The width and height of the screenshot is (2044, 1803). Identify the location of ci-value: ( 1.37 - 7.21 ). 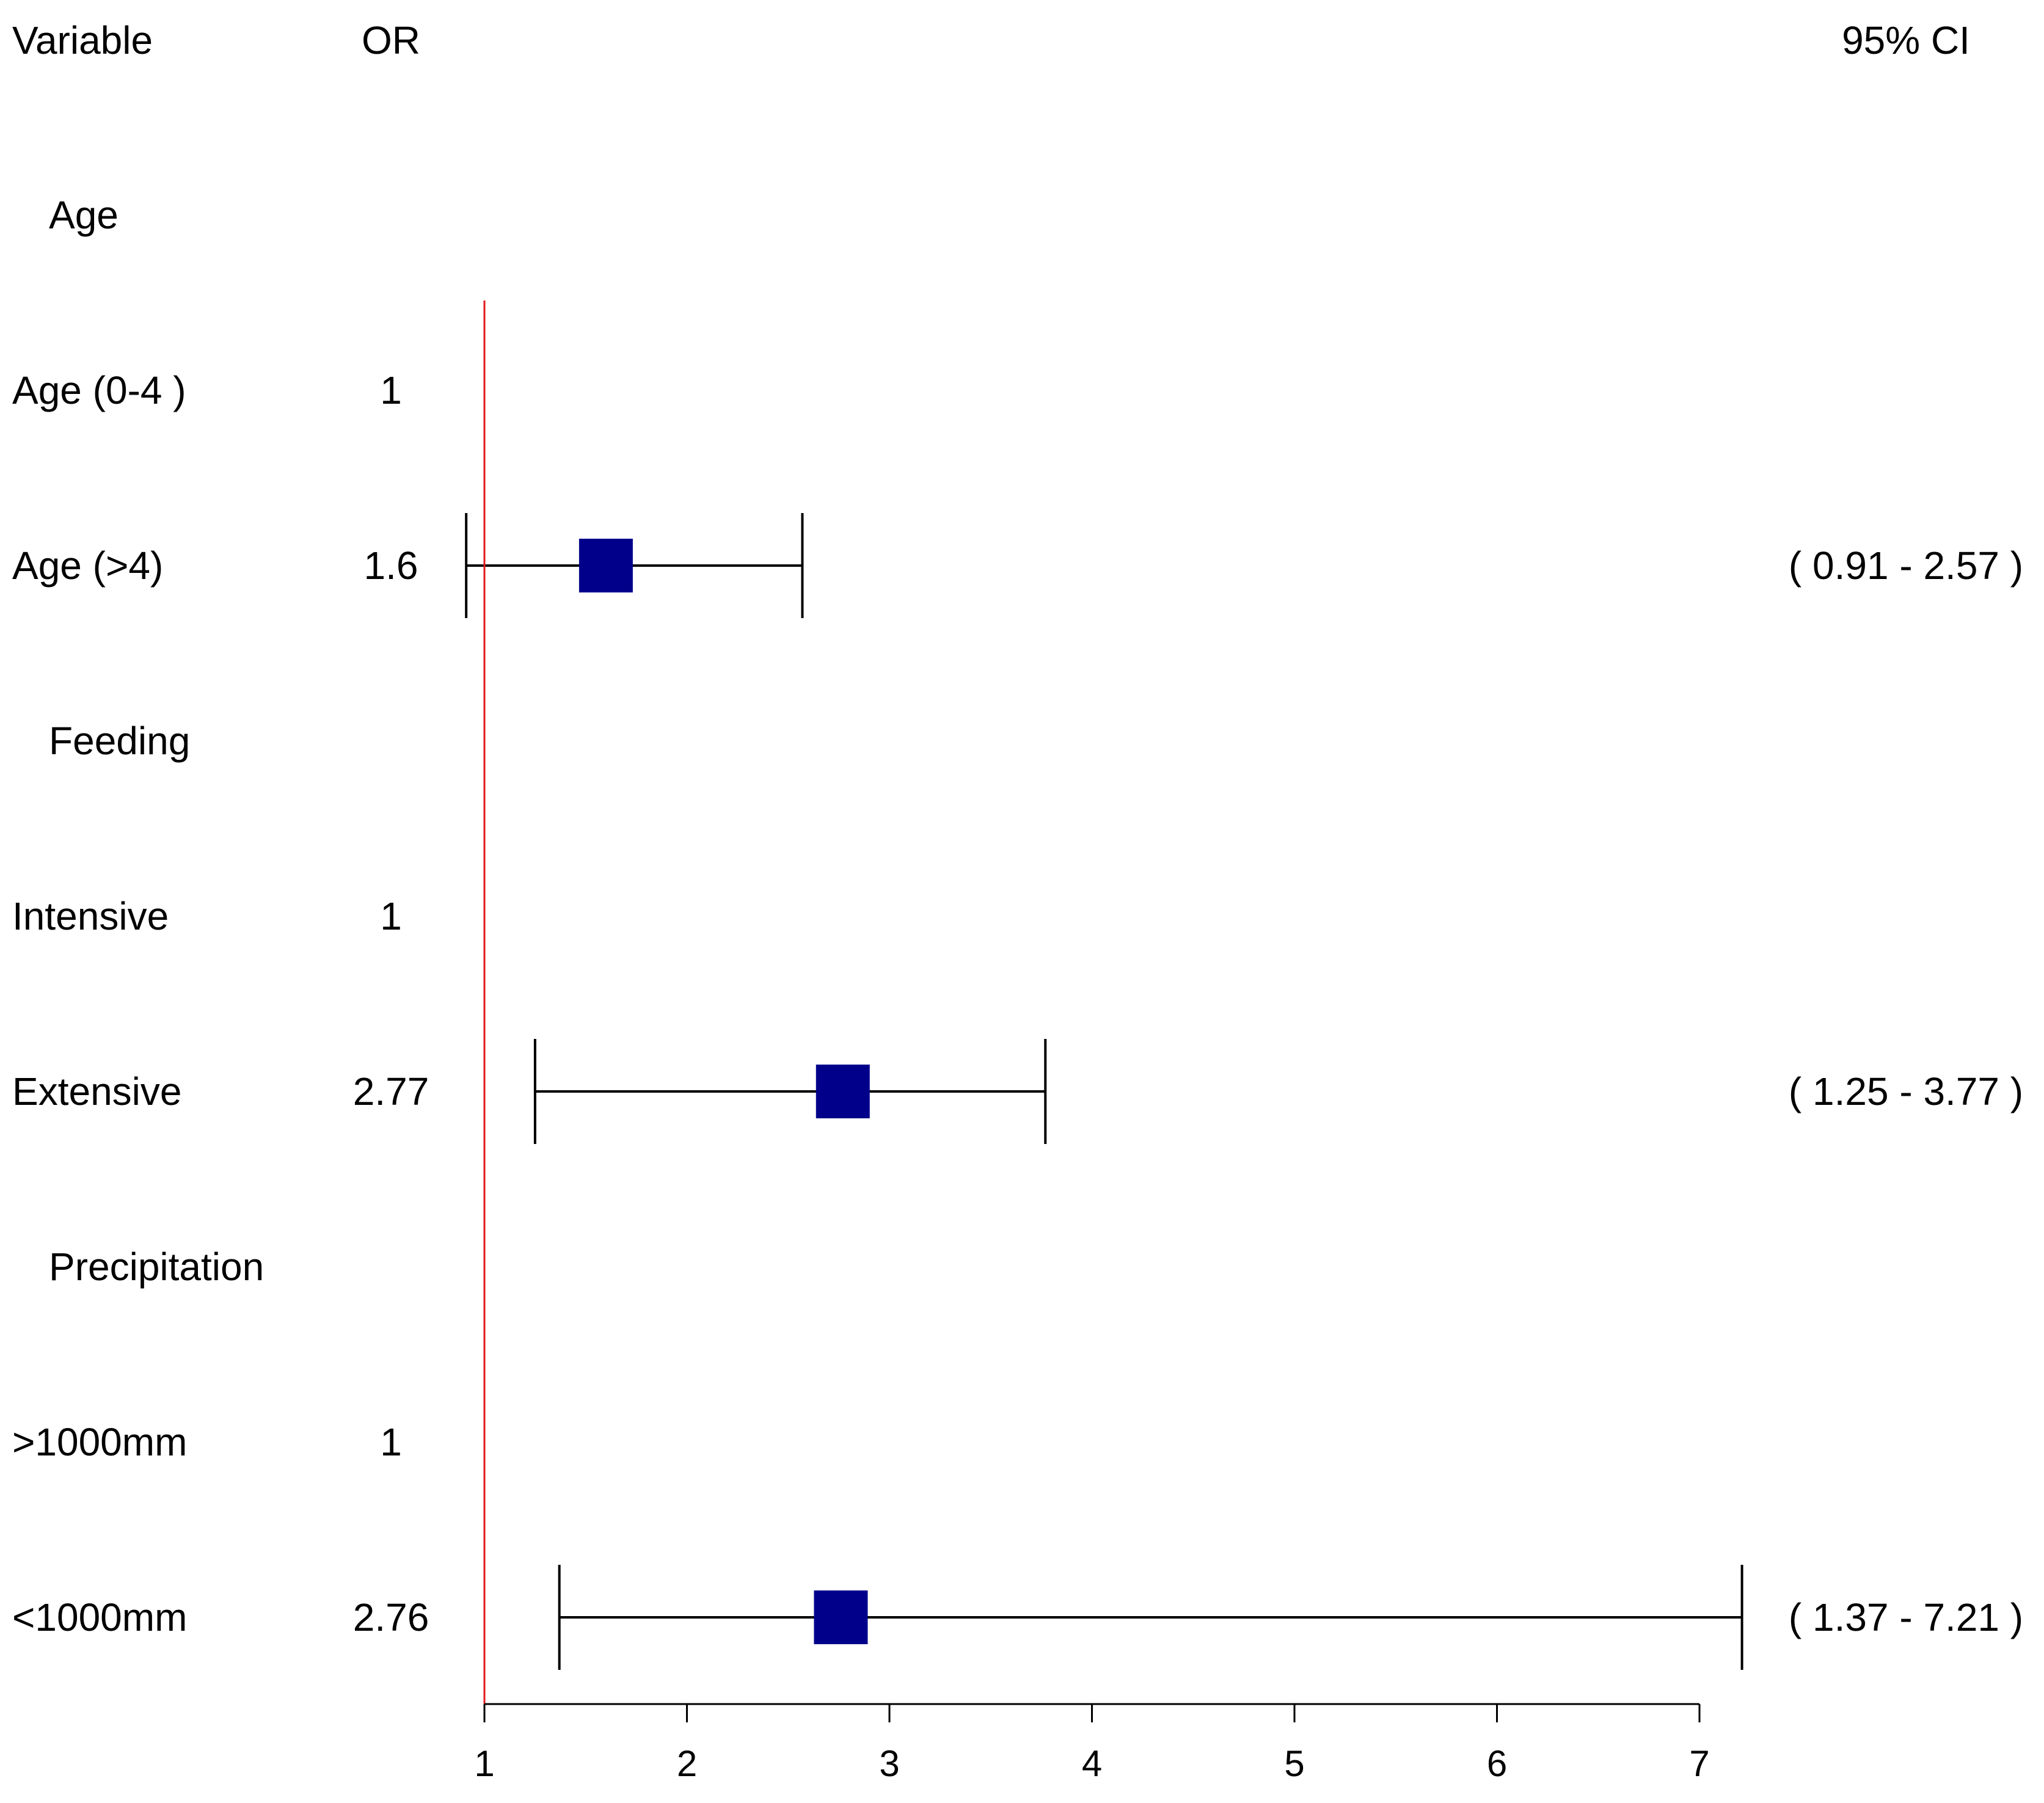
(1906, 1617).